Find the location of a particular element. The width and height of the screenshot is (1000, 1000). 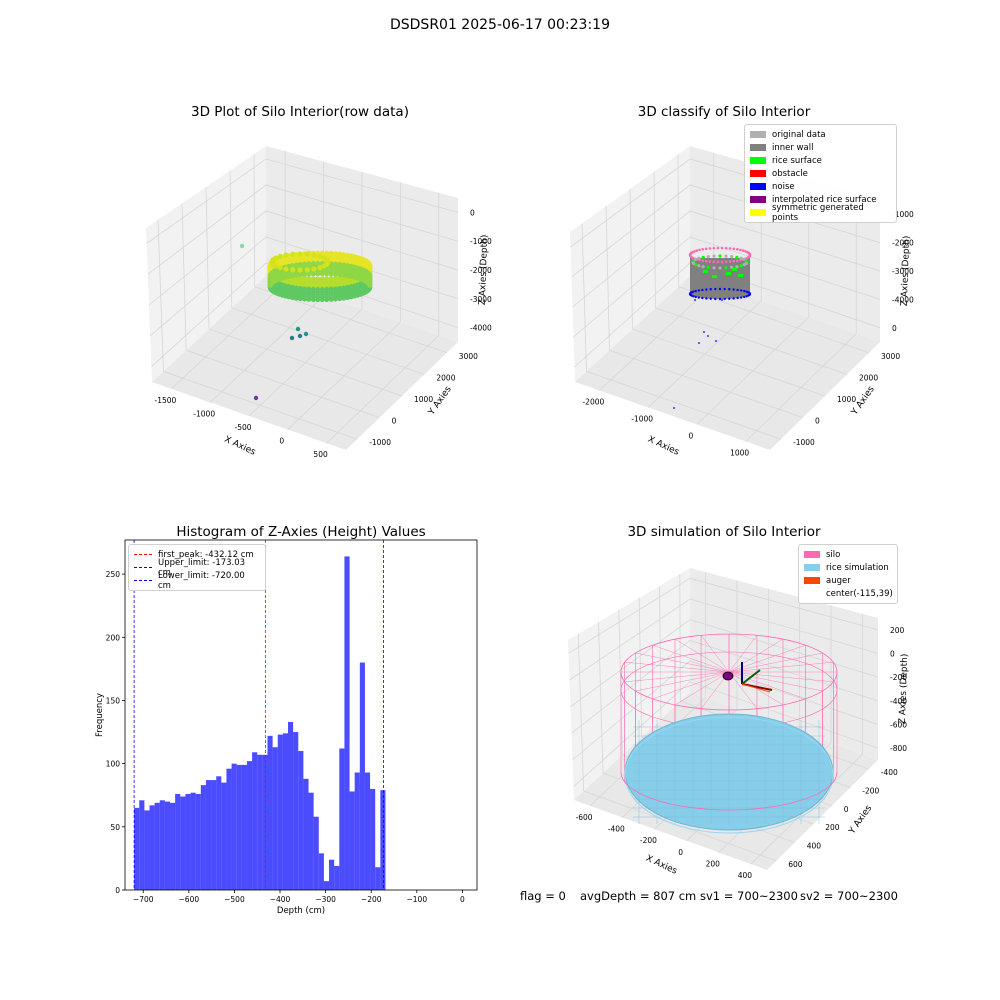

z-tick-label: -2000 is located at coordinates (903, 243).